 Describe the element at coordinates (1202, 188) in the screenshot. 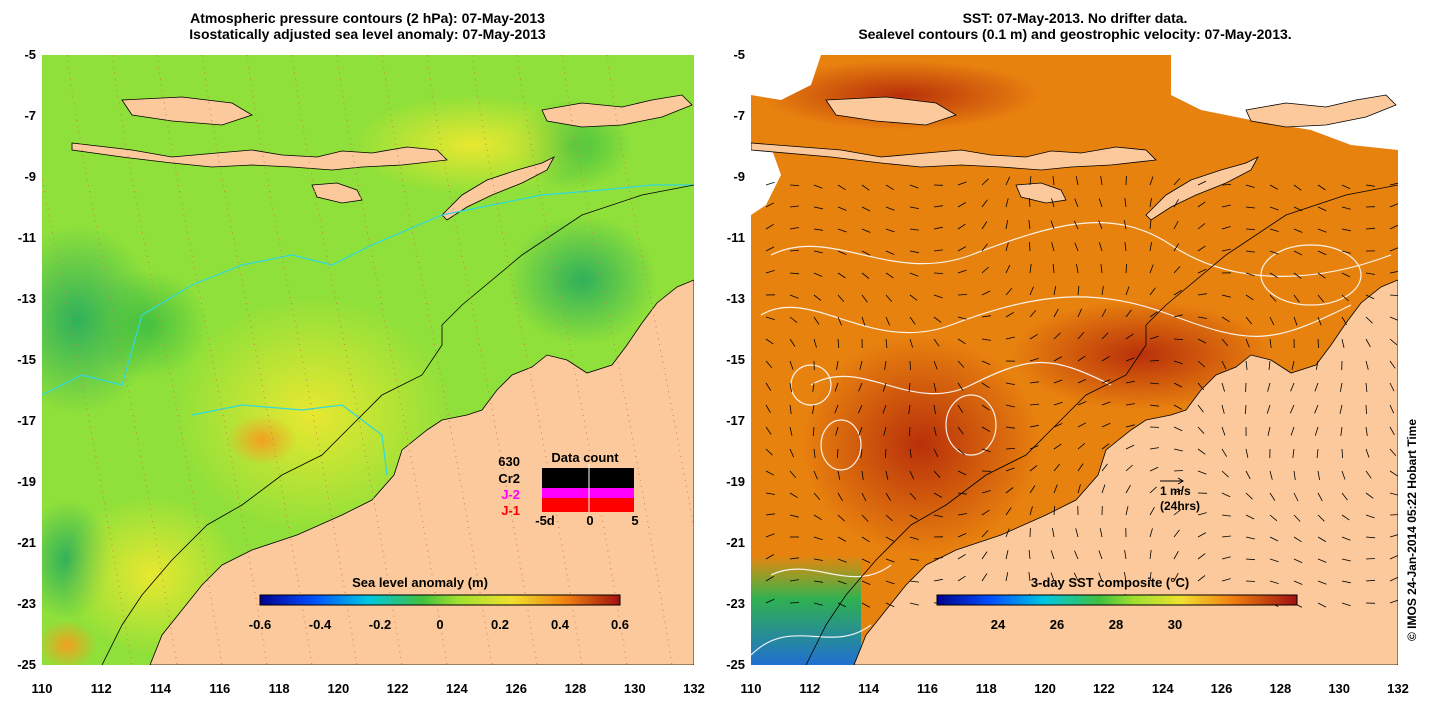

I see `timor-island-sst` at that location.